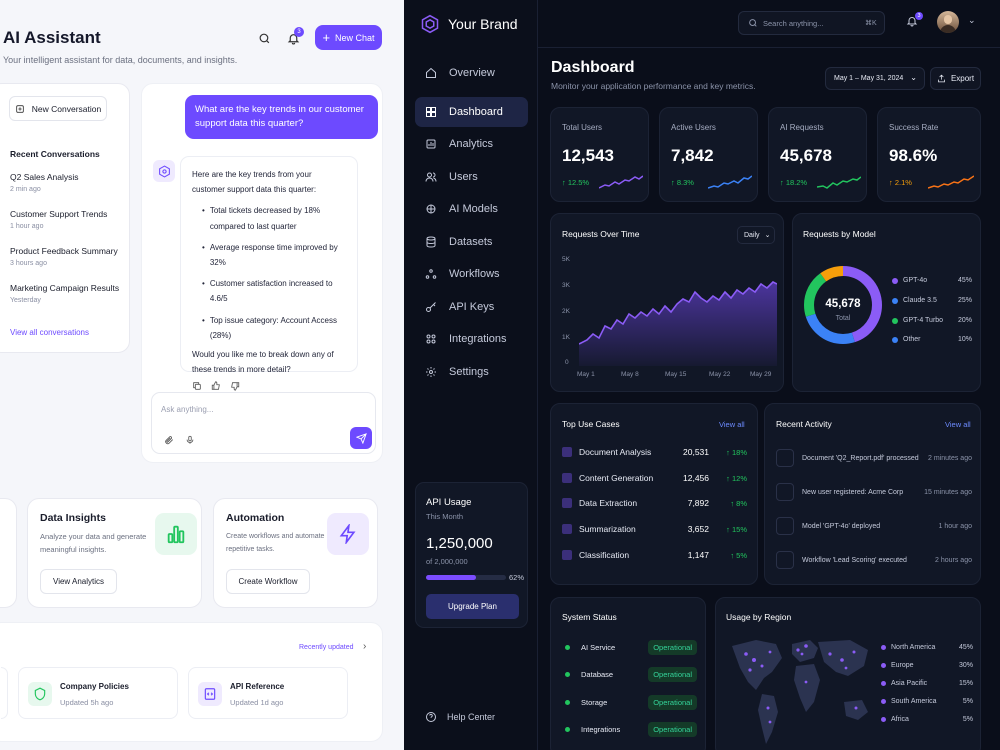 The height and width of the screenshot is (750, 1000). I want to click on sidebar-item-datasets: Datasets, so click(471, 242).